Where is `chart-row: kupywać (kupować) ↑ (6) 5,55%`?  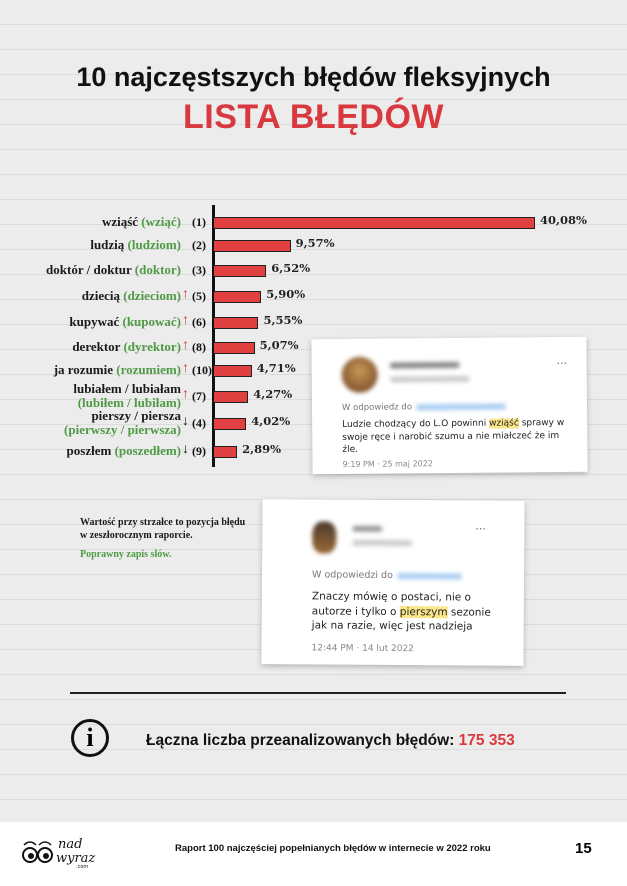
chart-row: kupywać (kupować) ↑ (6) 5,55% is located at coordinates (313, 326).